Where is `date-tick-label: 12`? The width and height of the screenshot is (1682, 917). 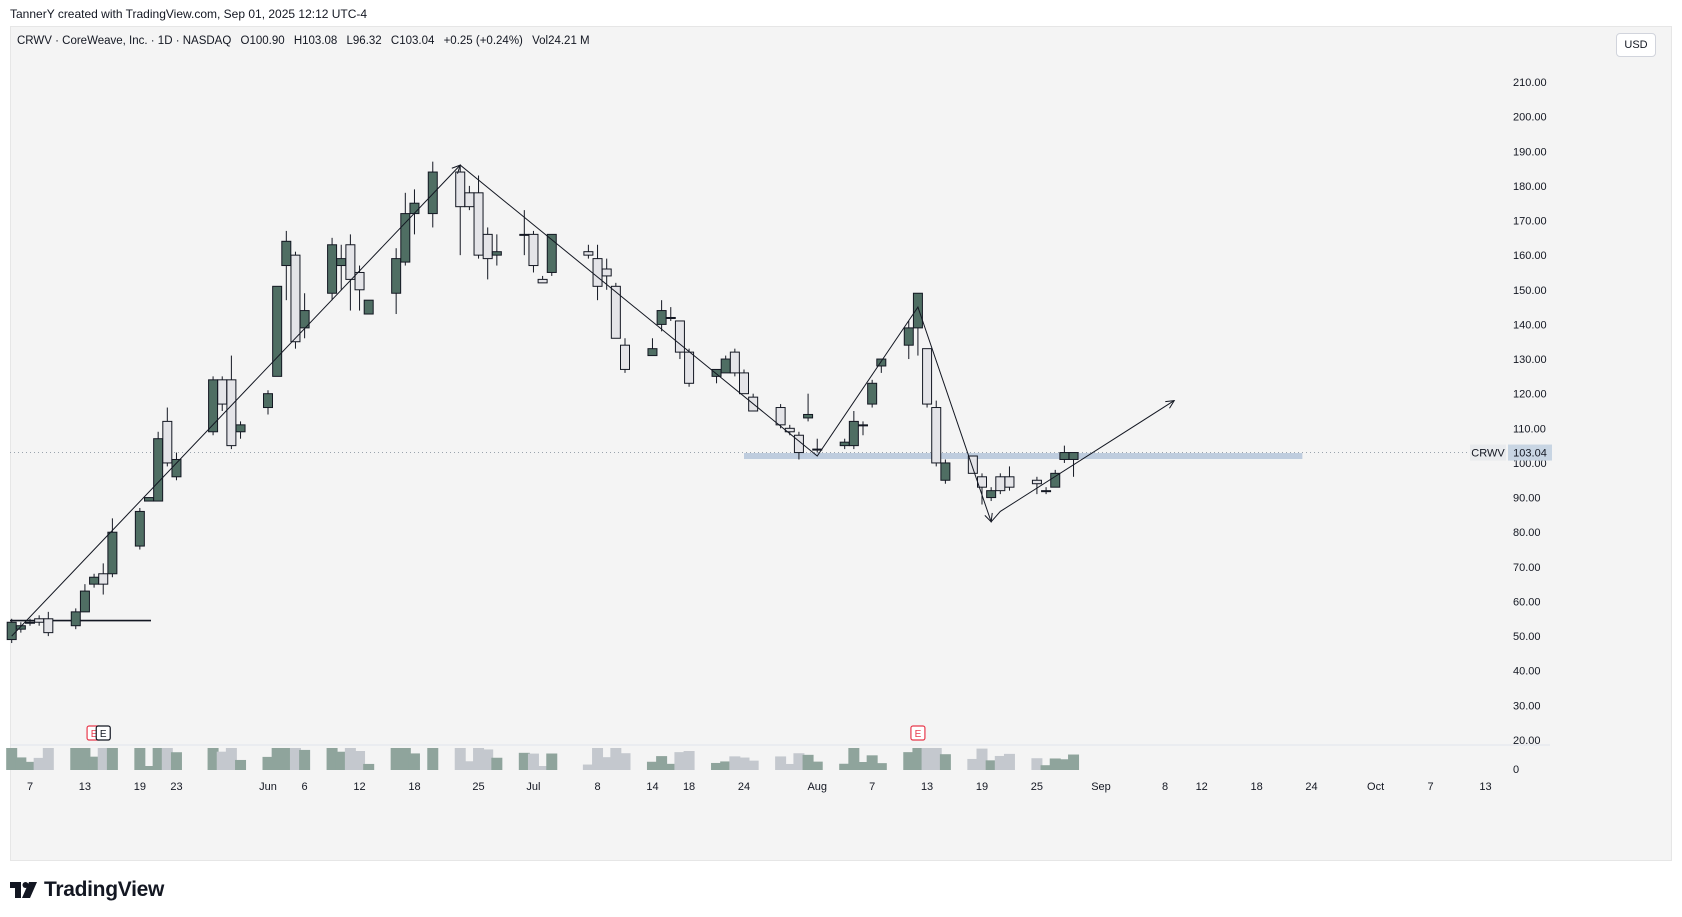 date-tick-label: 12 is located at coordinates (1202, 787).